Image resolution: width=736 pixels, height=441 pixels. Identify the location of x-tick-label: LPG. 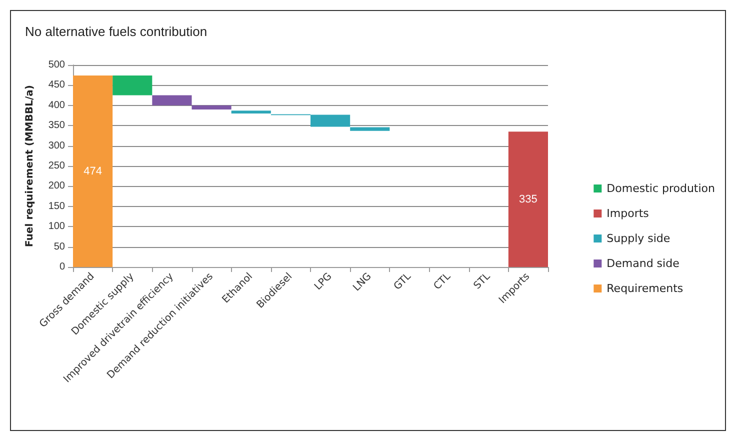
(323, 282).